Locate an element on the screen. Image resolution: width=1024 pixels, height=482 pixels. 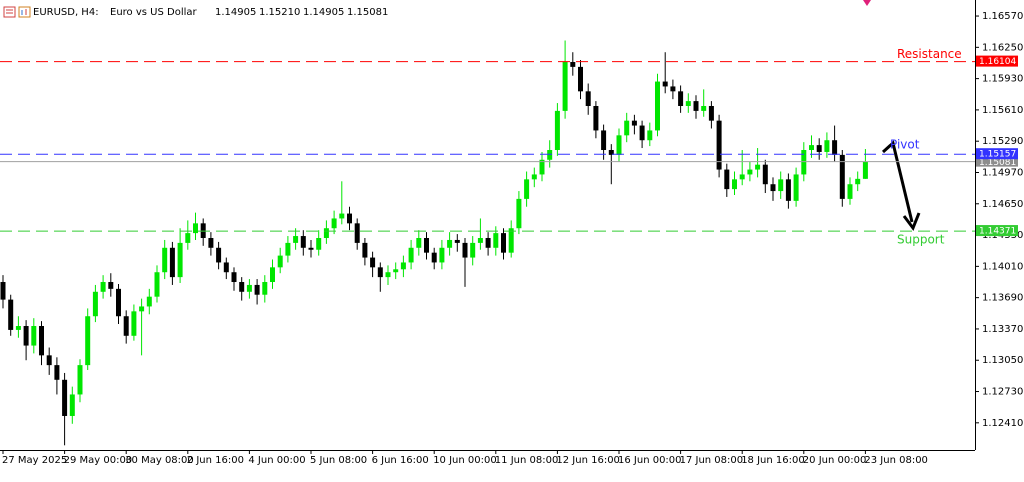
x-tick-label: 5 Jun 08:00 is located at coordinates (338, 460).